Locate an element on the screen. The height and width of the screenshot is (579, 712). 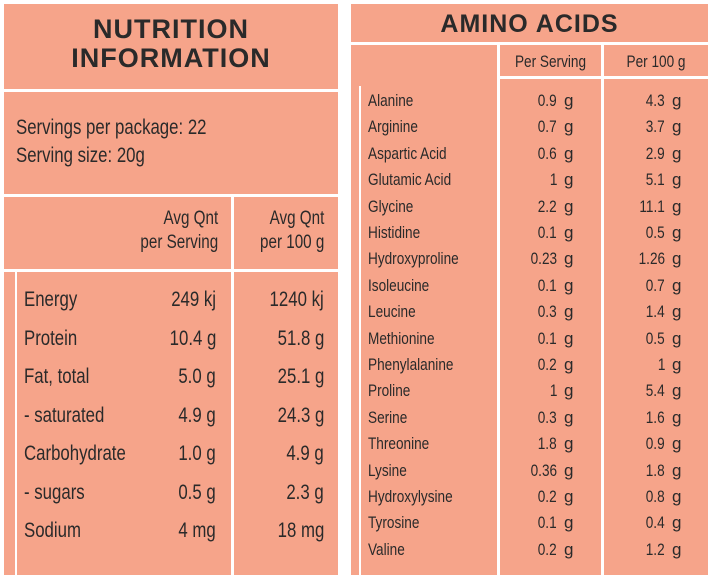
amino-per-serving: 0.23 is located at coordinates (543, 259).